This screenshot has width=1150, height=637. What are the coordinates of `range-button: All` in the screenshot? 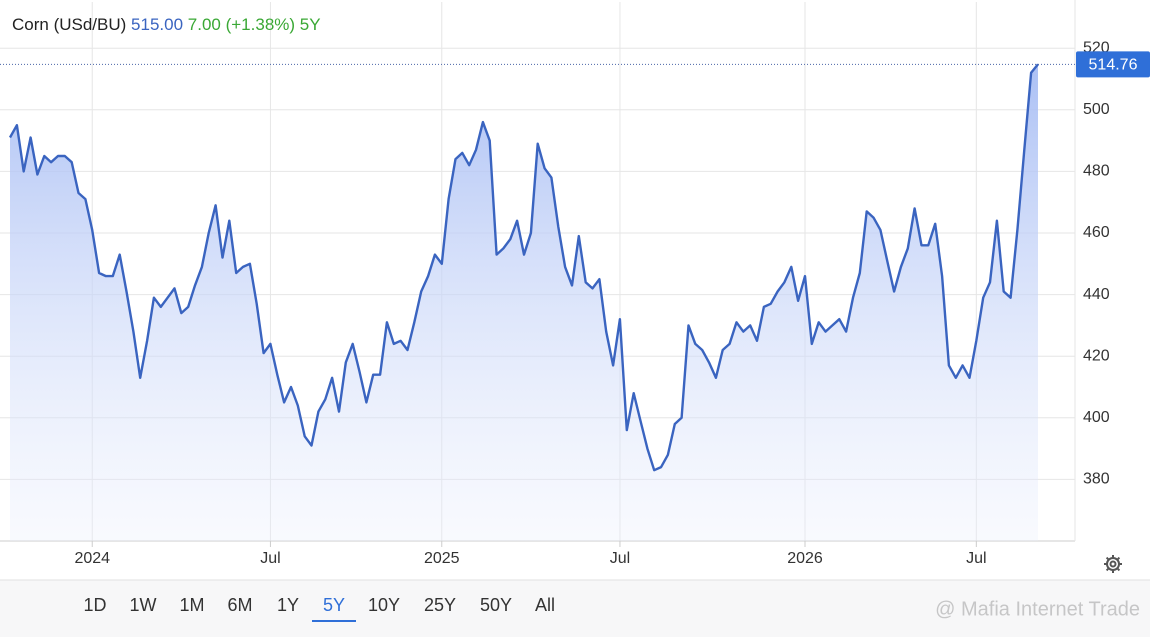 It's located at (545, 605).